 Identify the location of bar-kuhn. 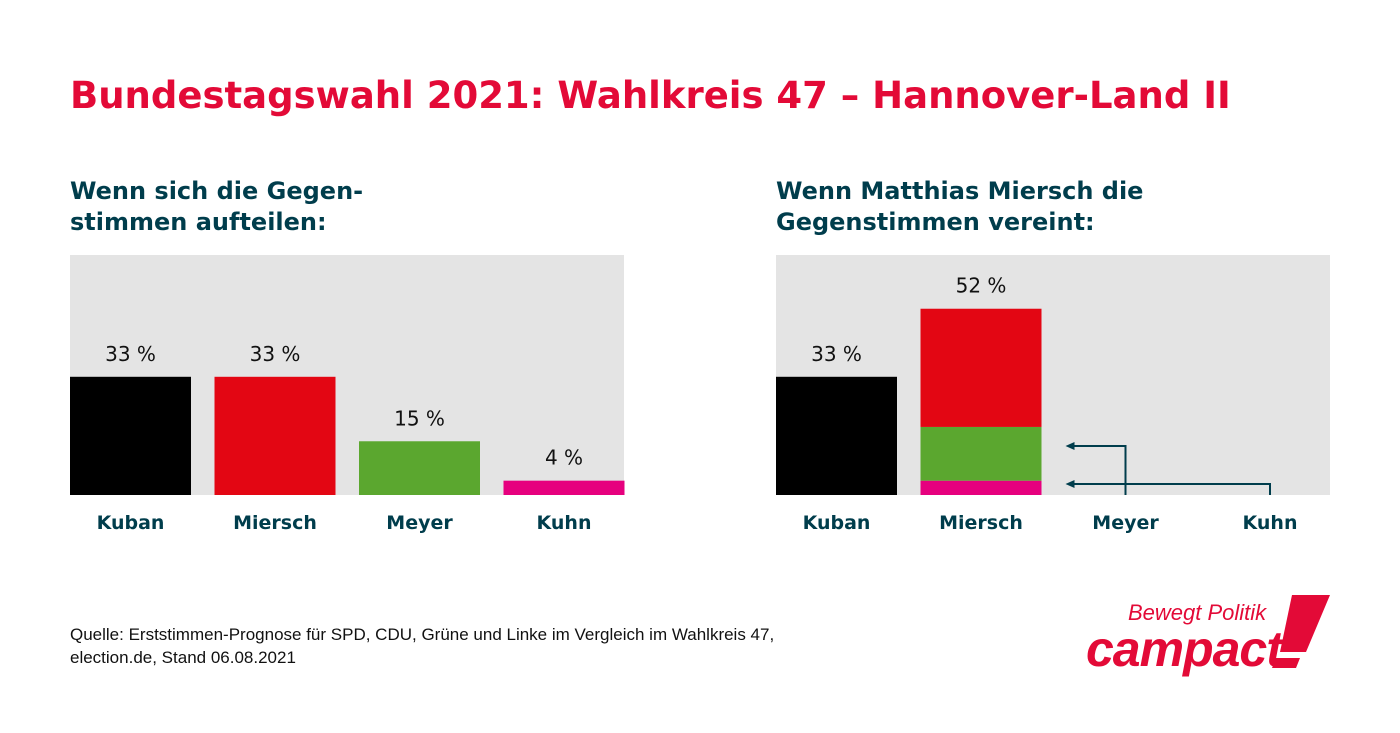
(564, 487).